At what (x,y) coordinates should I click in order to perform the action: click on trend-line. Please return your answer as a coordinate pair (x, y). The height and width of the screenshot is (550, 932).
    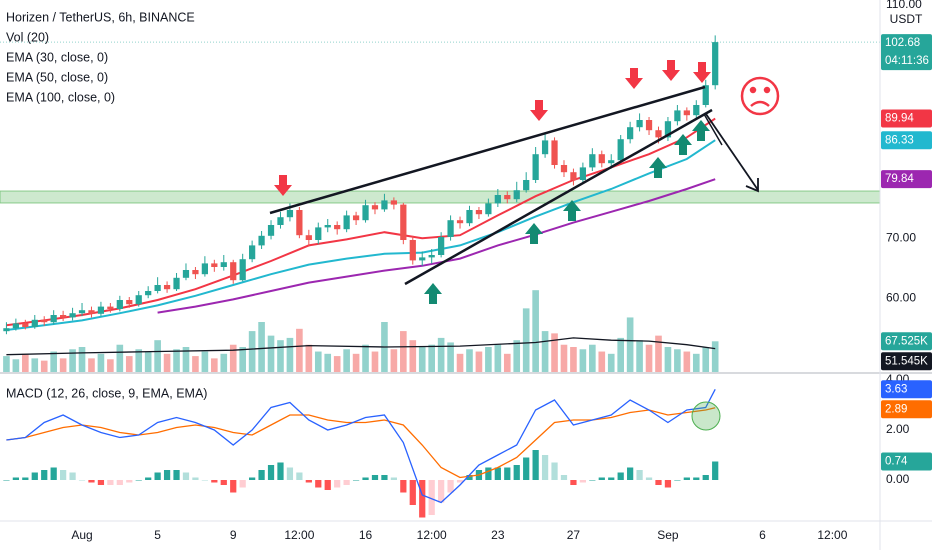
    Looking at the image, I should click on (558, 197).